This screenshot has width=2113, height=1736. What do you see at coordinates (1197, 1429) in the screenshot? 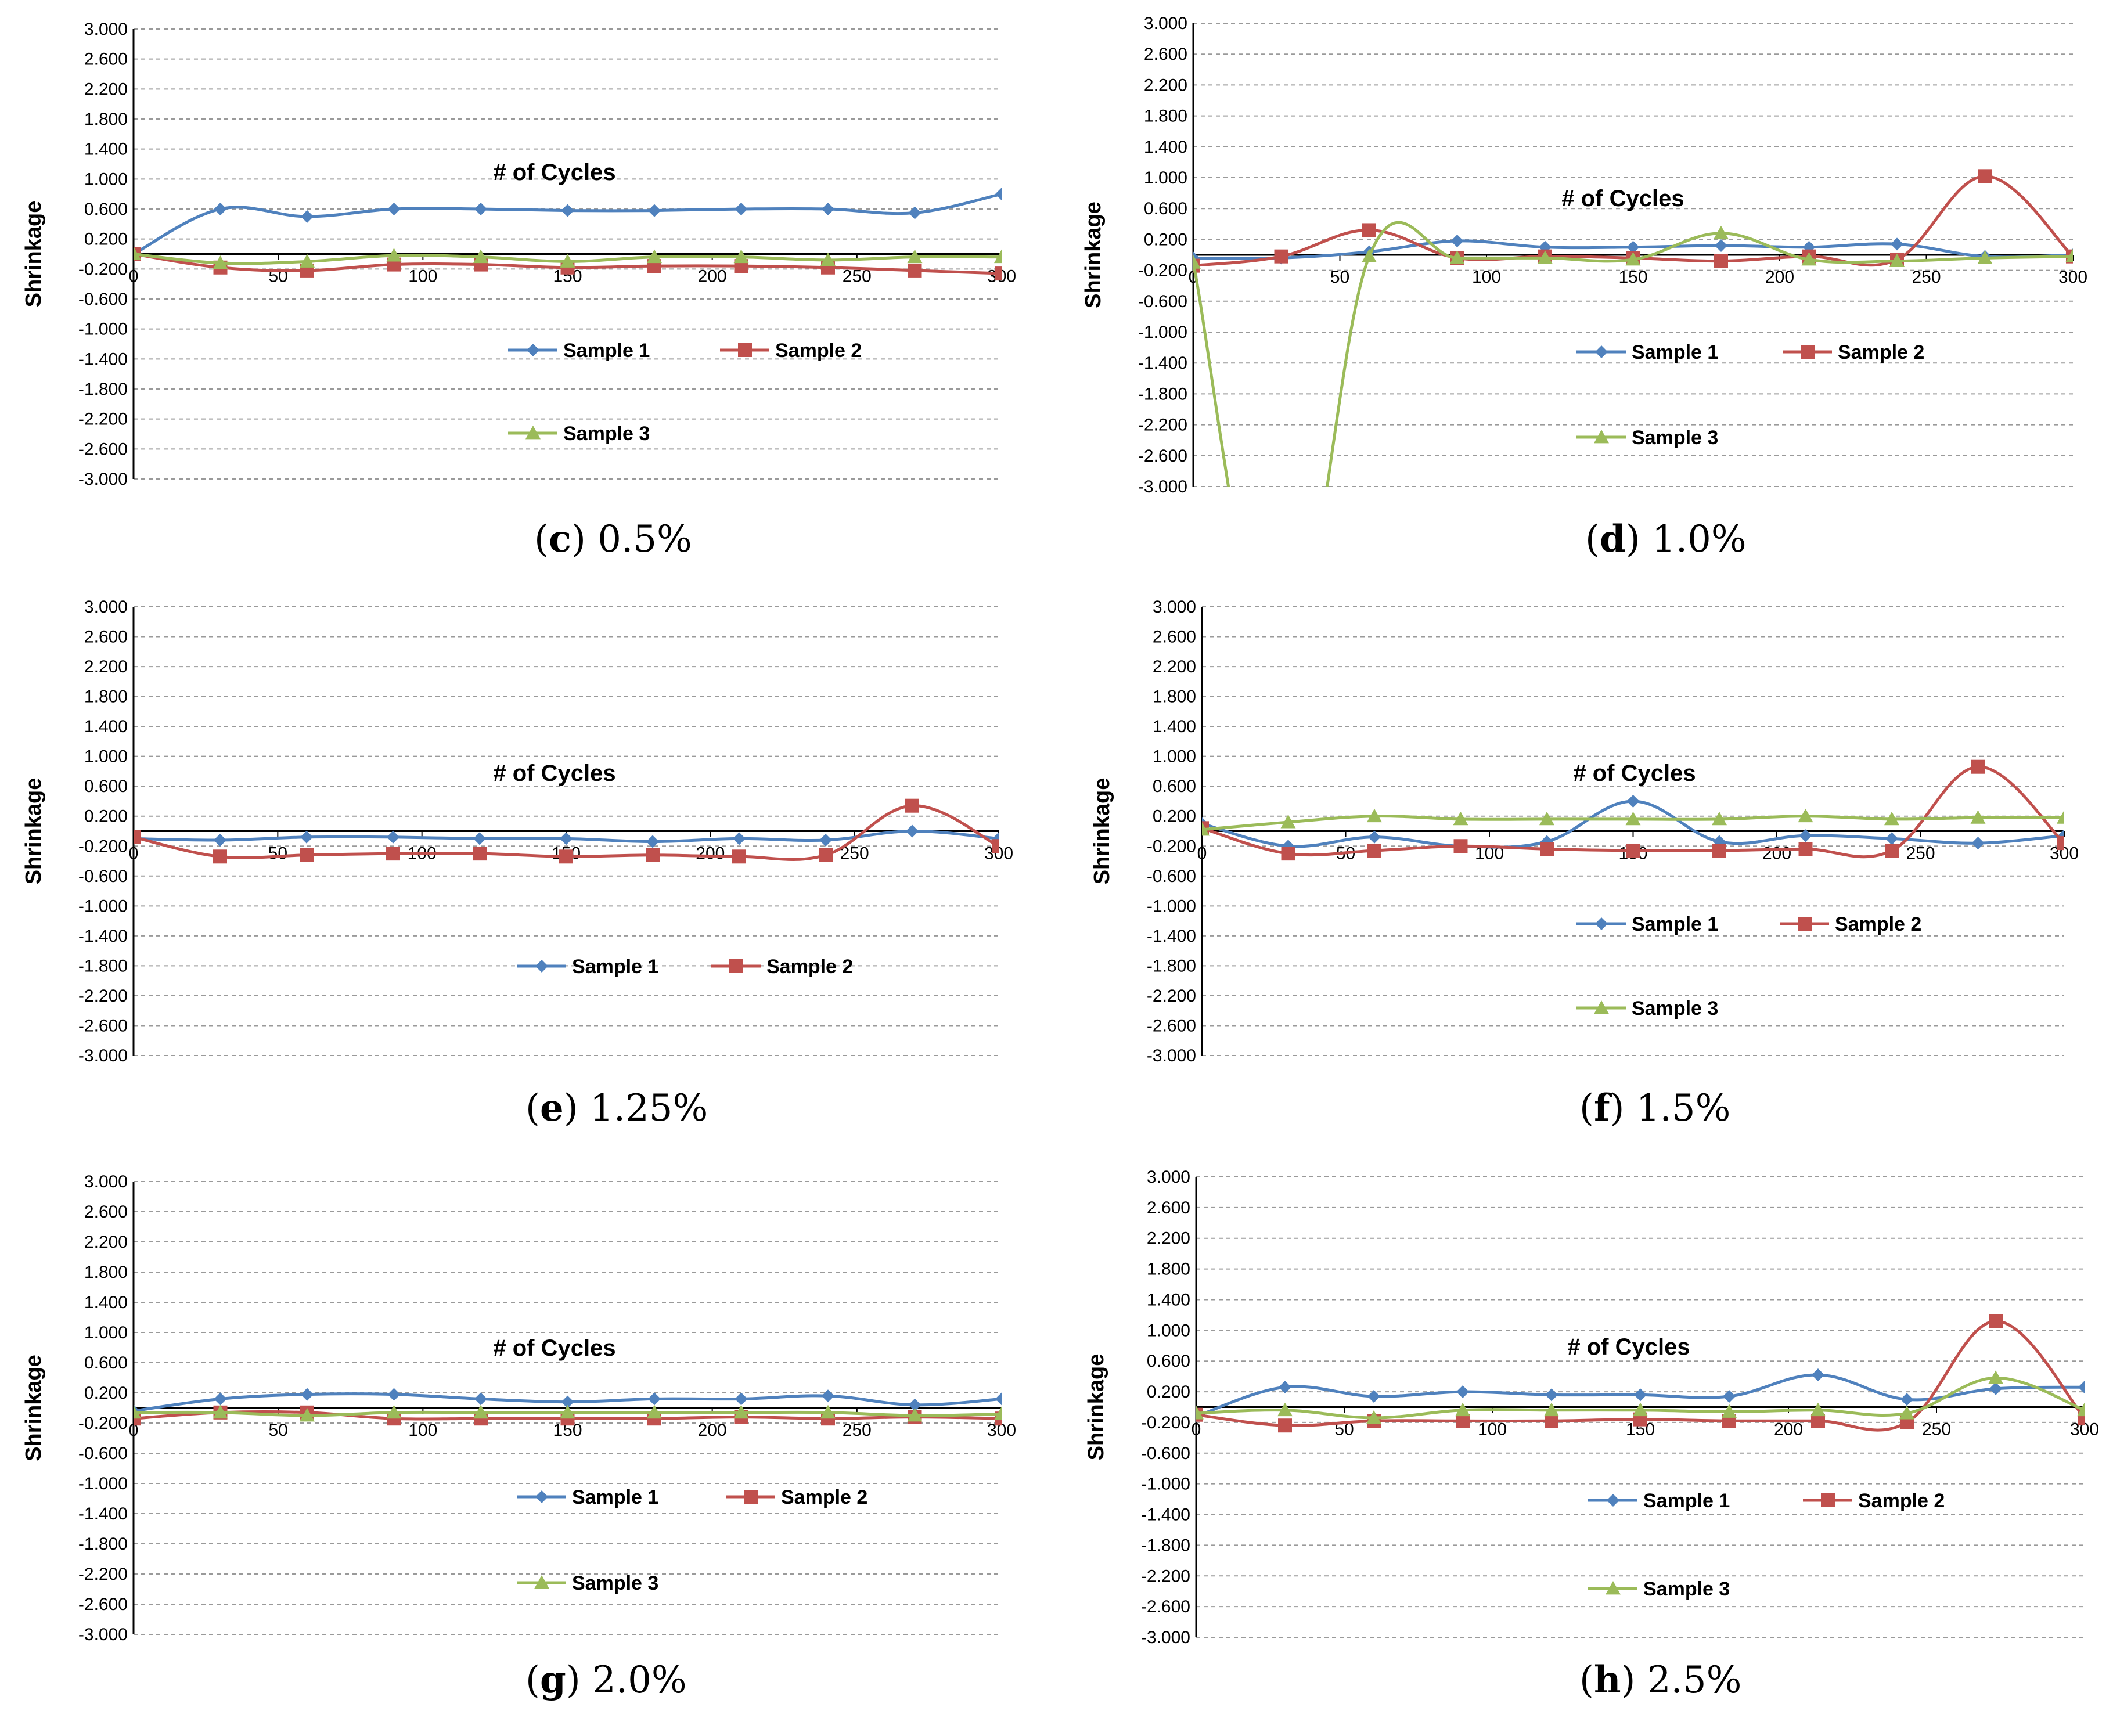
I see `x-tick-label: 0` at bounding box center [1197, 1429].